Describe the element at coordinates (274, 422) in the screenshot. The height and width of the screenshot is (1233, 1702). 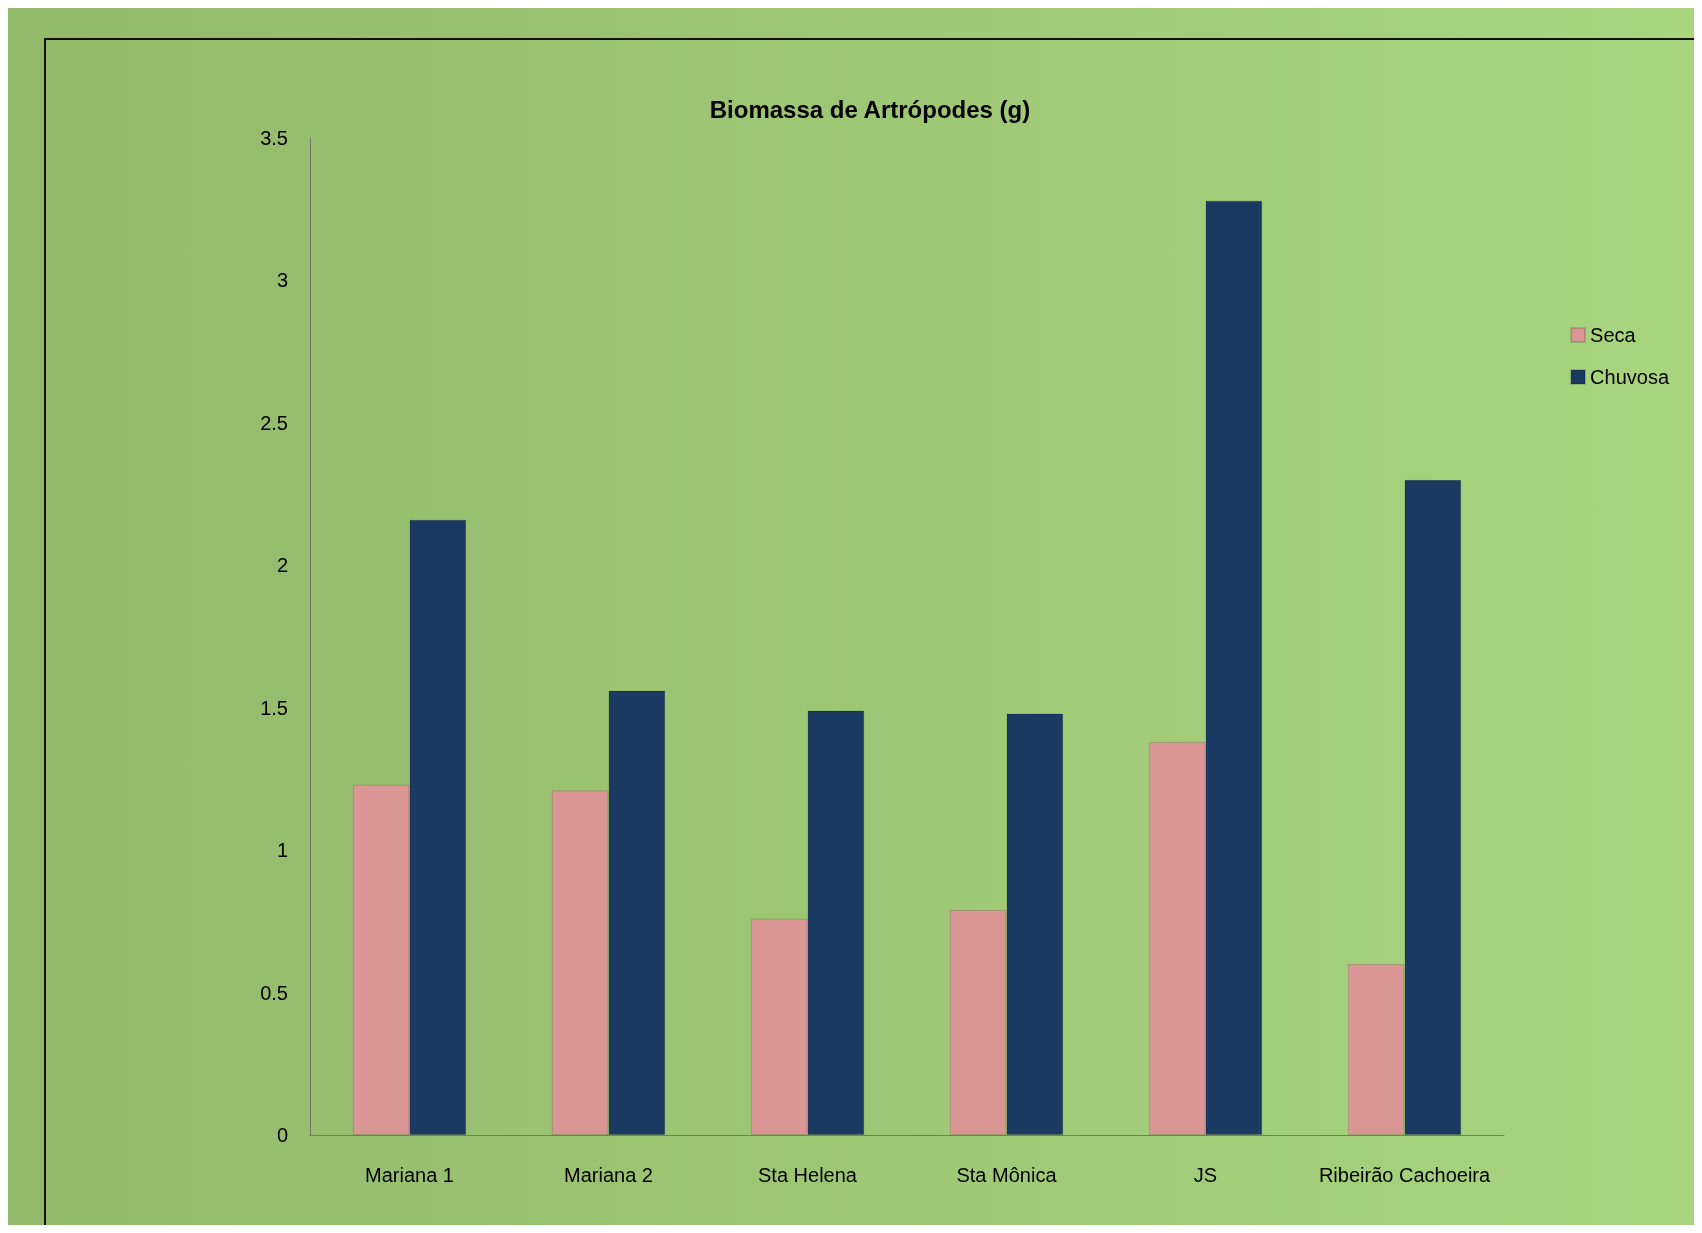
I see `y-tick-label: 2.5` at that location.